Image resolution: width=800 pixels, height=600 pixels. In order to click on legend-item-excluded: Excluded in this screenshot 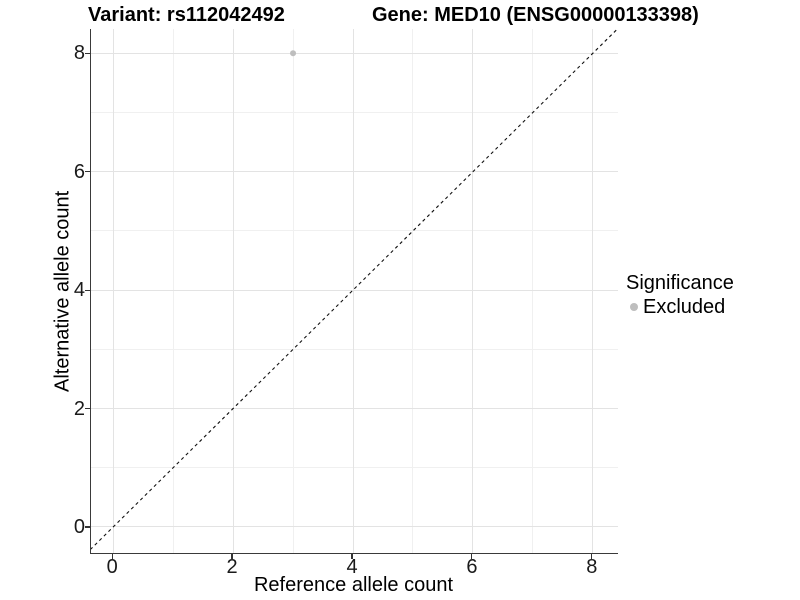, I will do `click(680, 307)`.